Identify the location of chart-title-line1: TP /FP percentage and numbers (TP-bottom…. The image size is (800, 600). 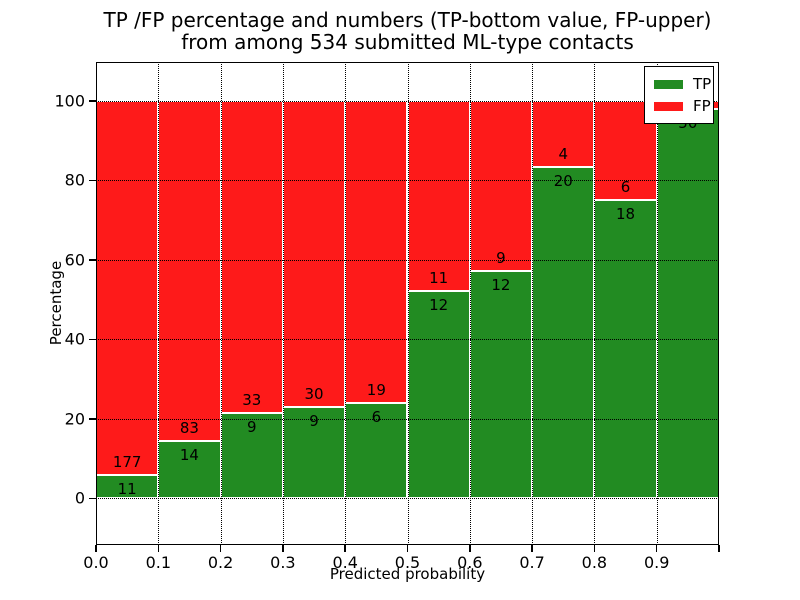
(407, 20).